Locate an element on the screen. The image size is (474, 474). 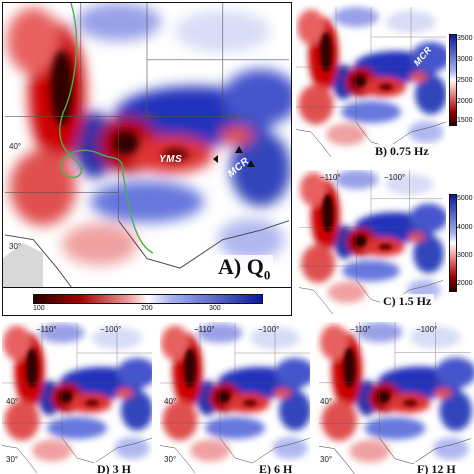
panel-e-6hz: −110° −100° 40° 30° E) 6 H is located at coordinates (235, 398).